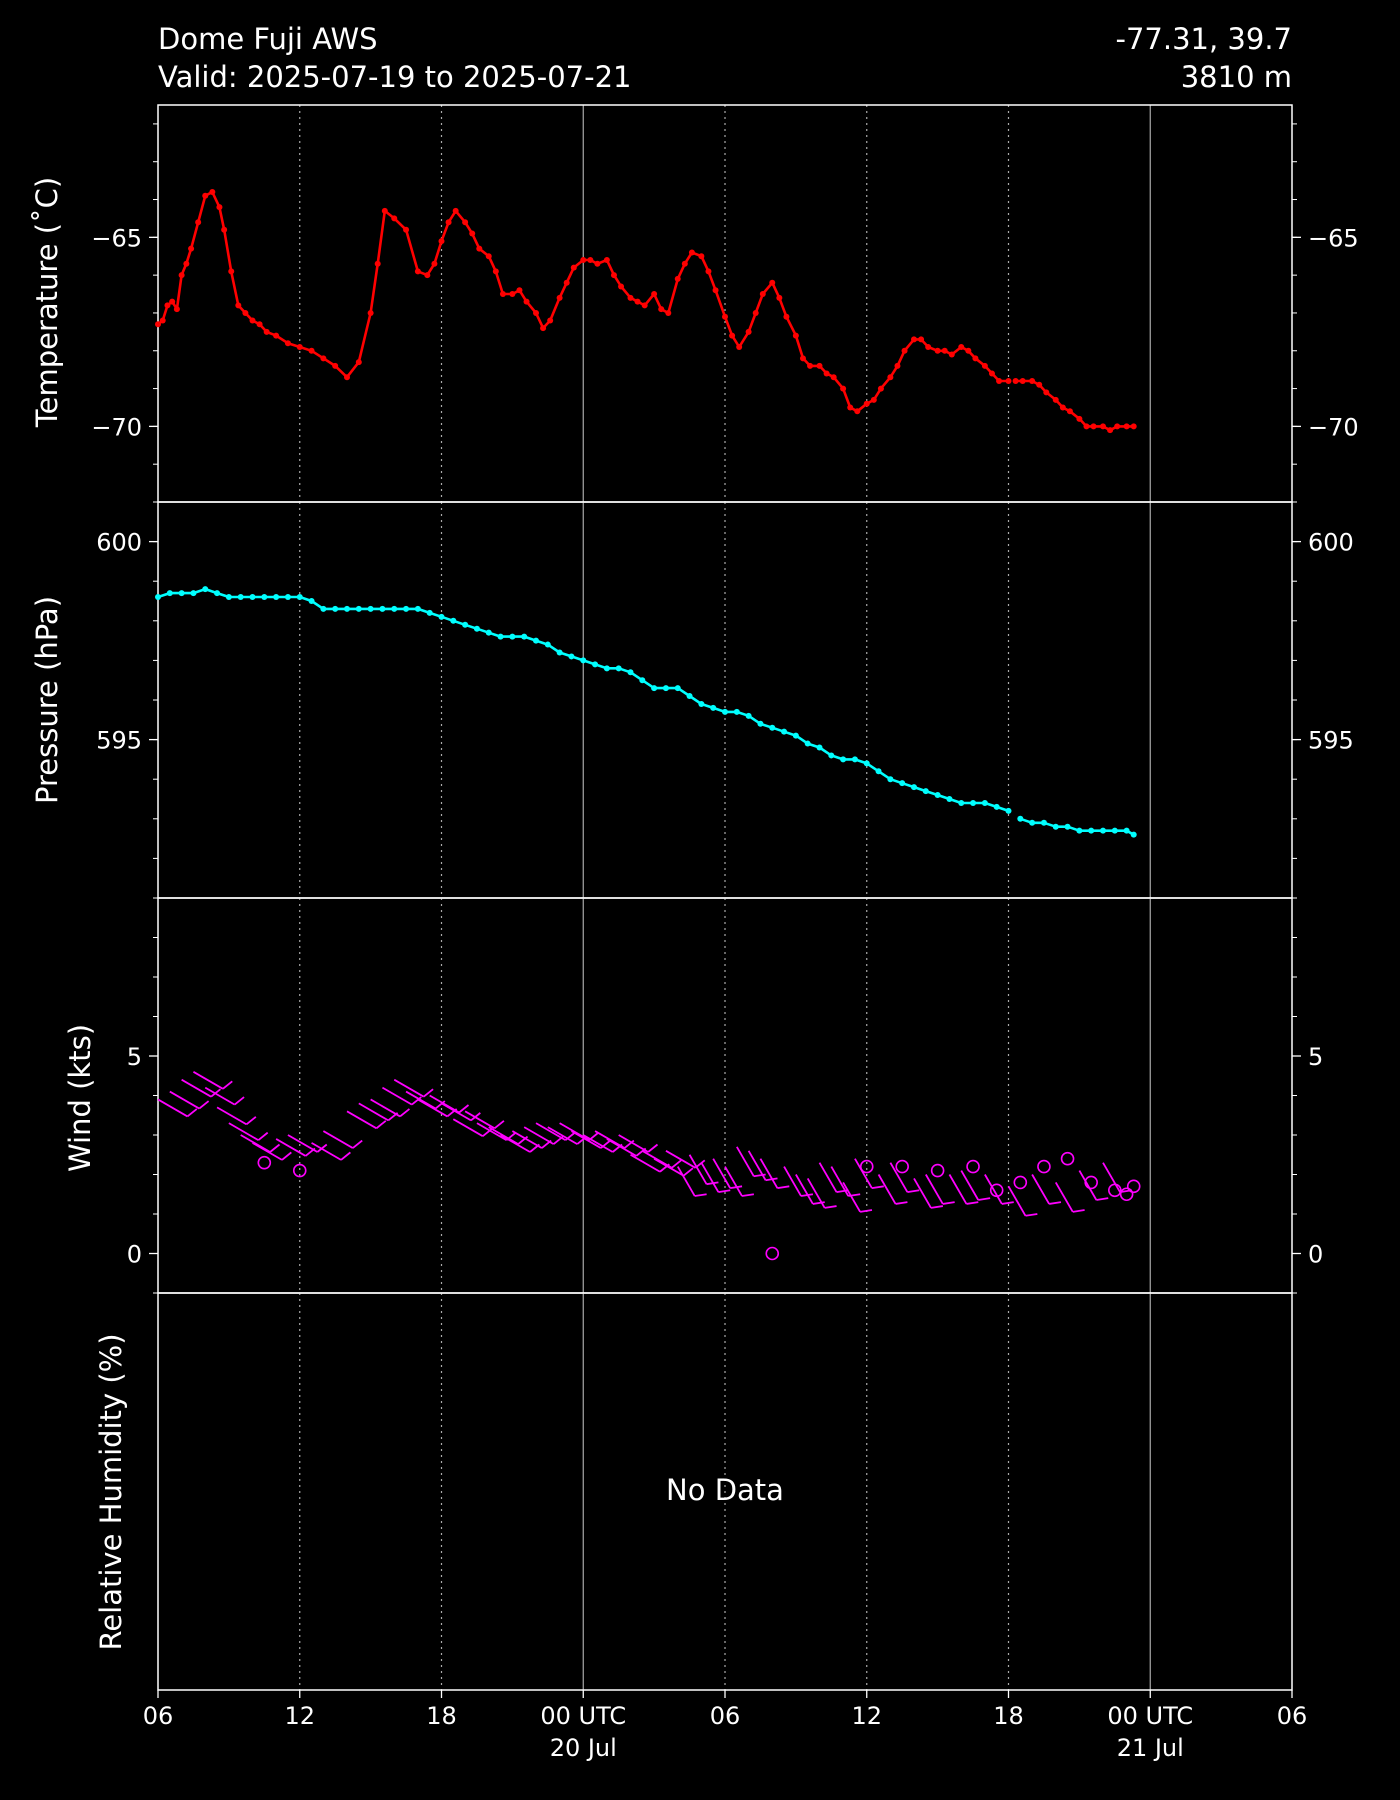  I want to click on x-tick-label: 18, so click(441, 1716).